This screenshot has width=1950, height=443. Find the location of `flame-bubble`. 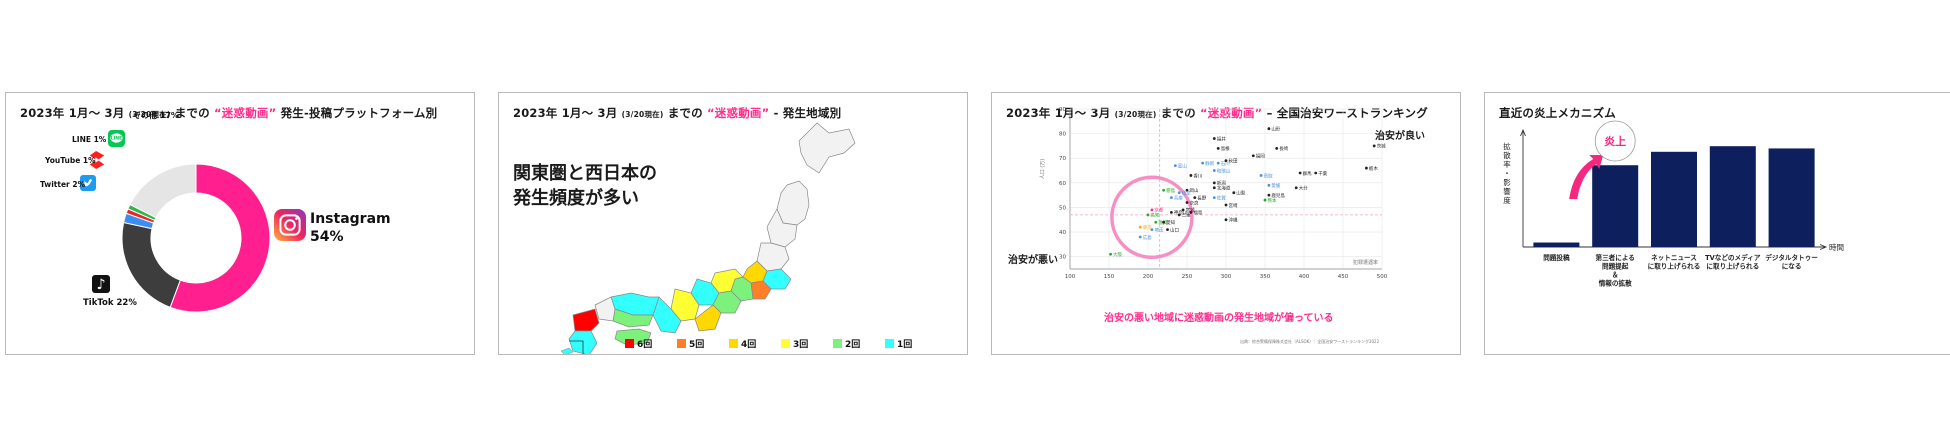

flame-bubble is located at coordinates (1615, 141).